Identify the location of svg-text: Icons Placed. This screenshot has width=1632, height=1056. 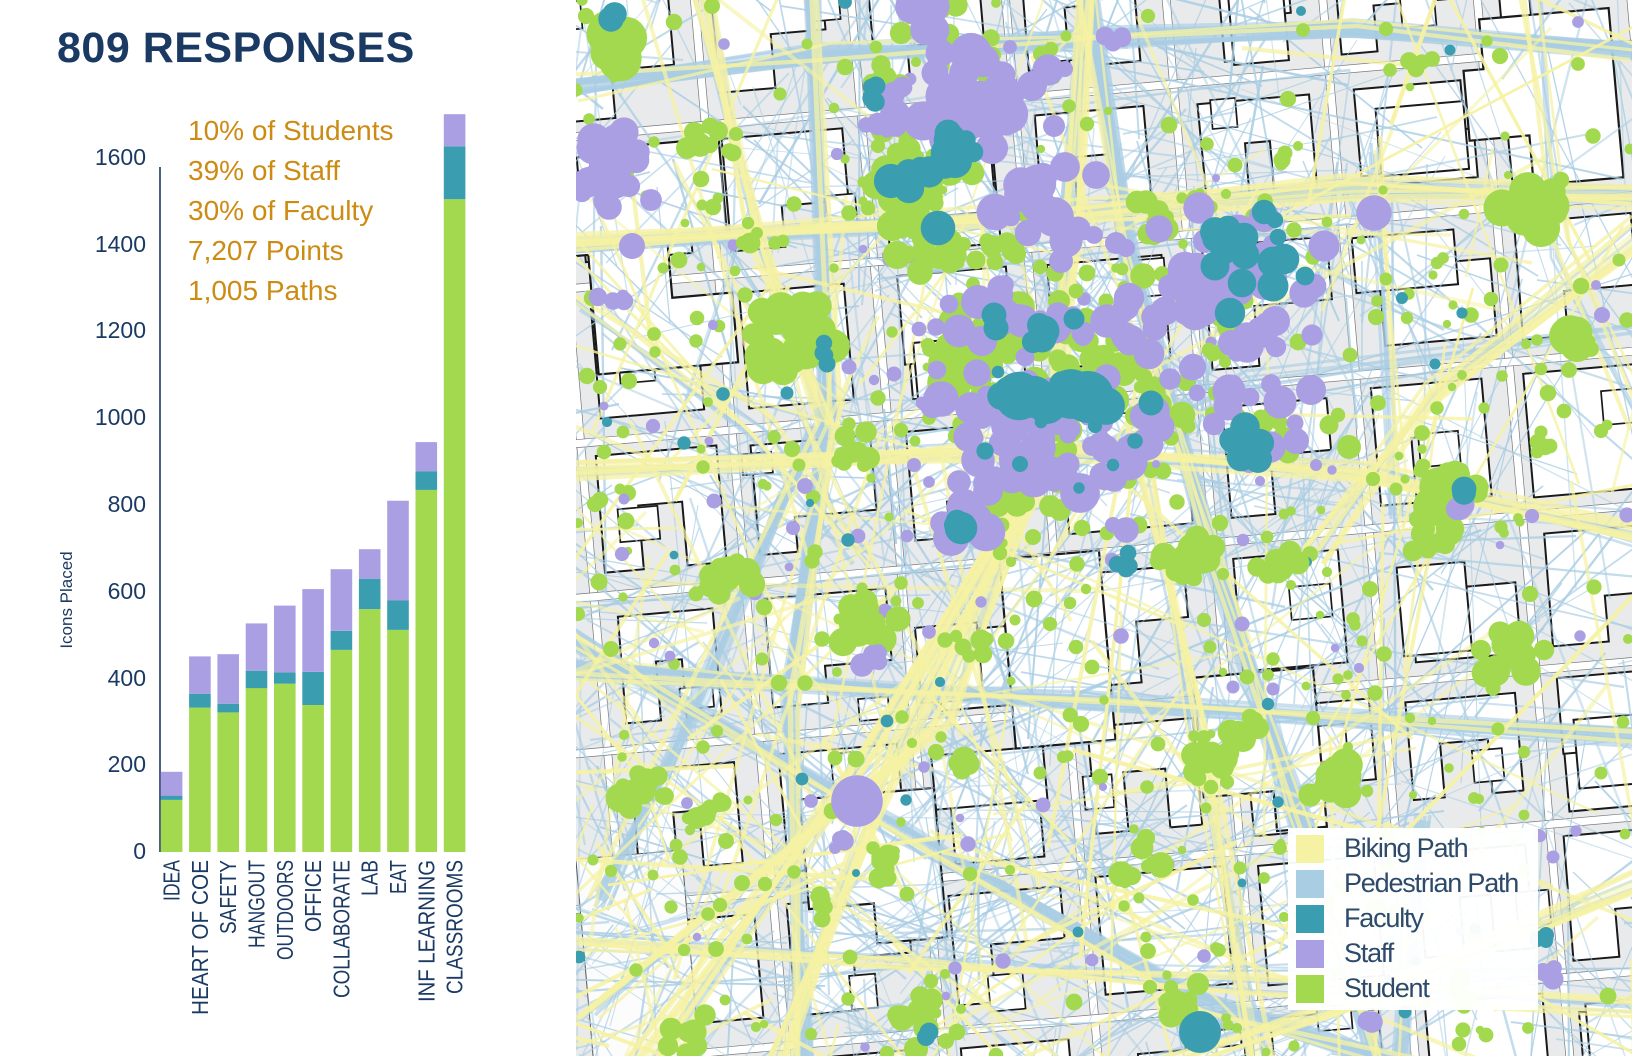
(66, 599).